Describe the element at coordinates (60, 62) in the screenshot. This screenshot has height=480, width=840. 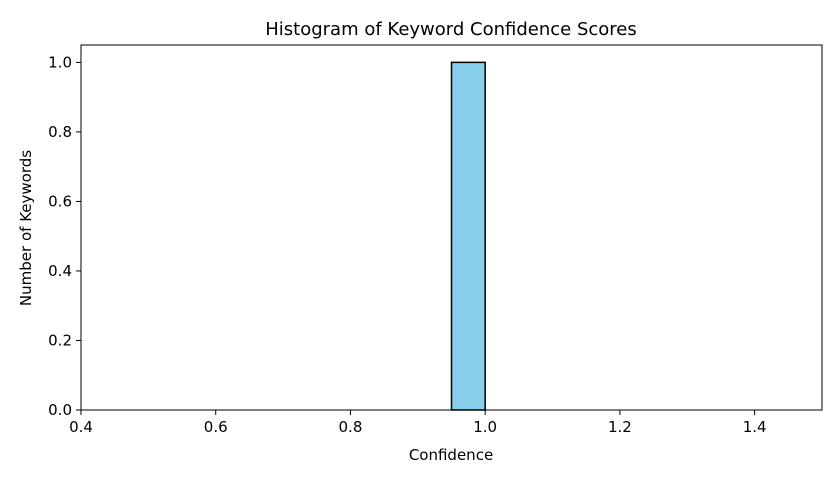
I see `y-tick-label: 1.0` at that location.